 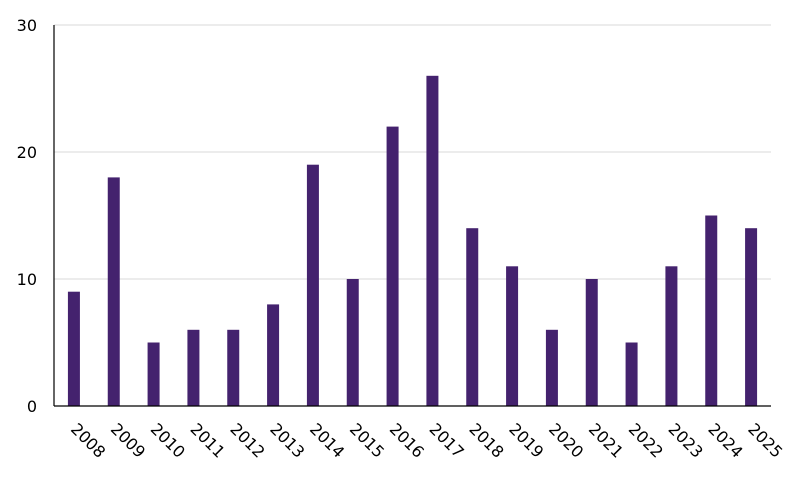 I want to click on bar-2015, so click(x=352, y=342).